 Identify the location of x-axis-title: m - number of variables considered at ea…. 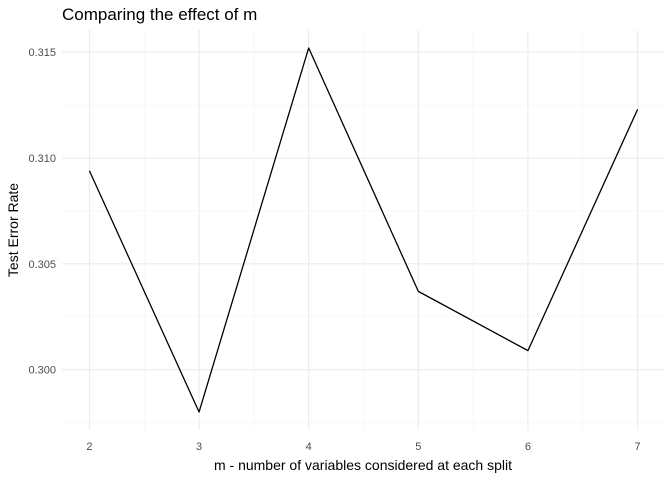
(363, 465).